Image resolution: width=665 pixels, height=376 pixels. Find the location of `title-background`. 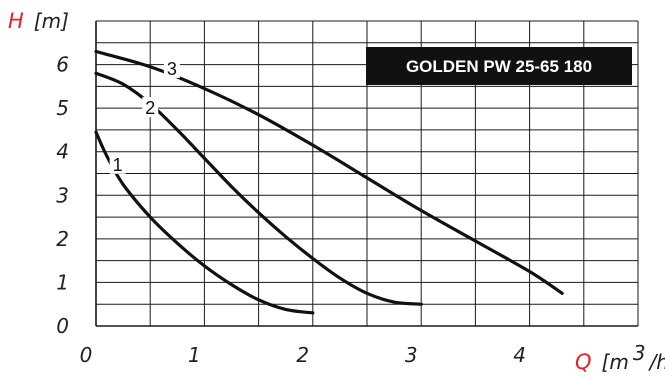

title-background is located at coordinates (499, 66).